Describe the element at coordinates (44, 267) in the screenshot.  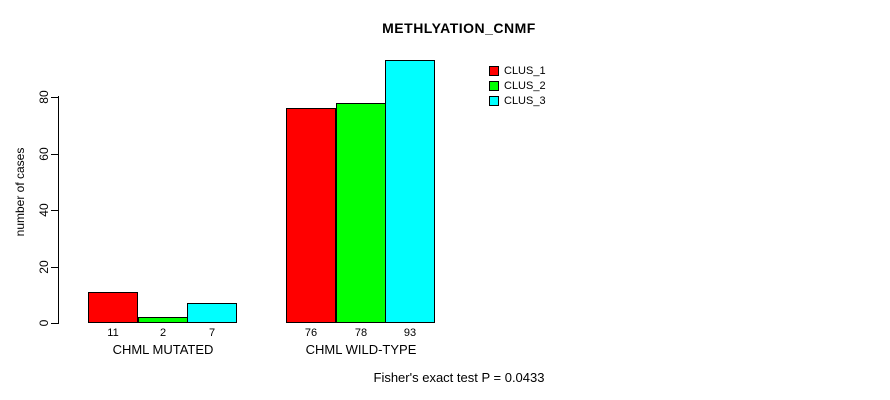
I see `y-tick-label: 20` at that location.